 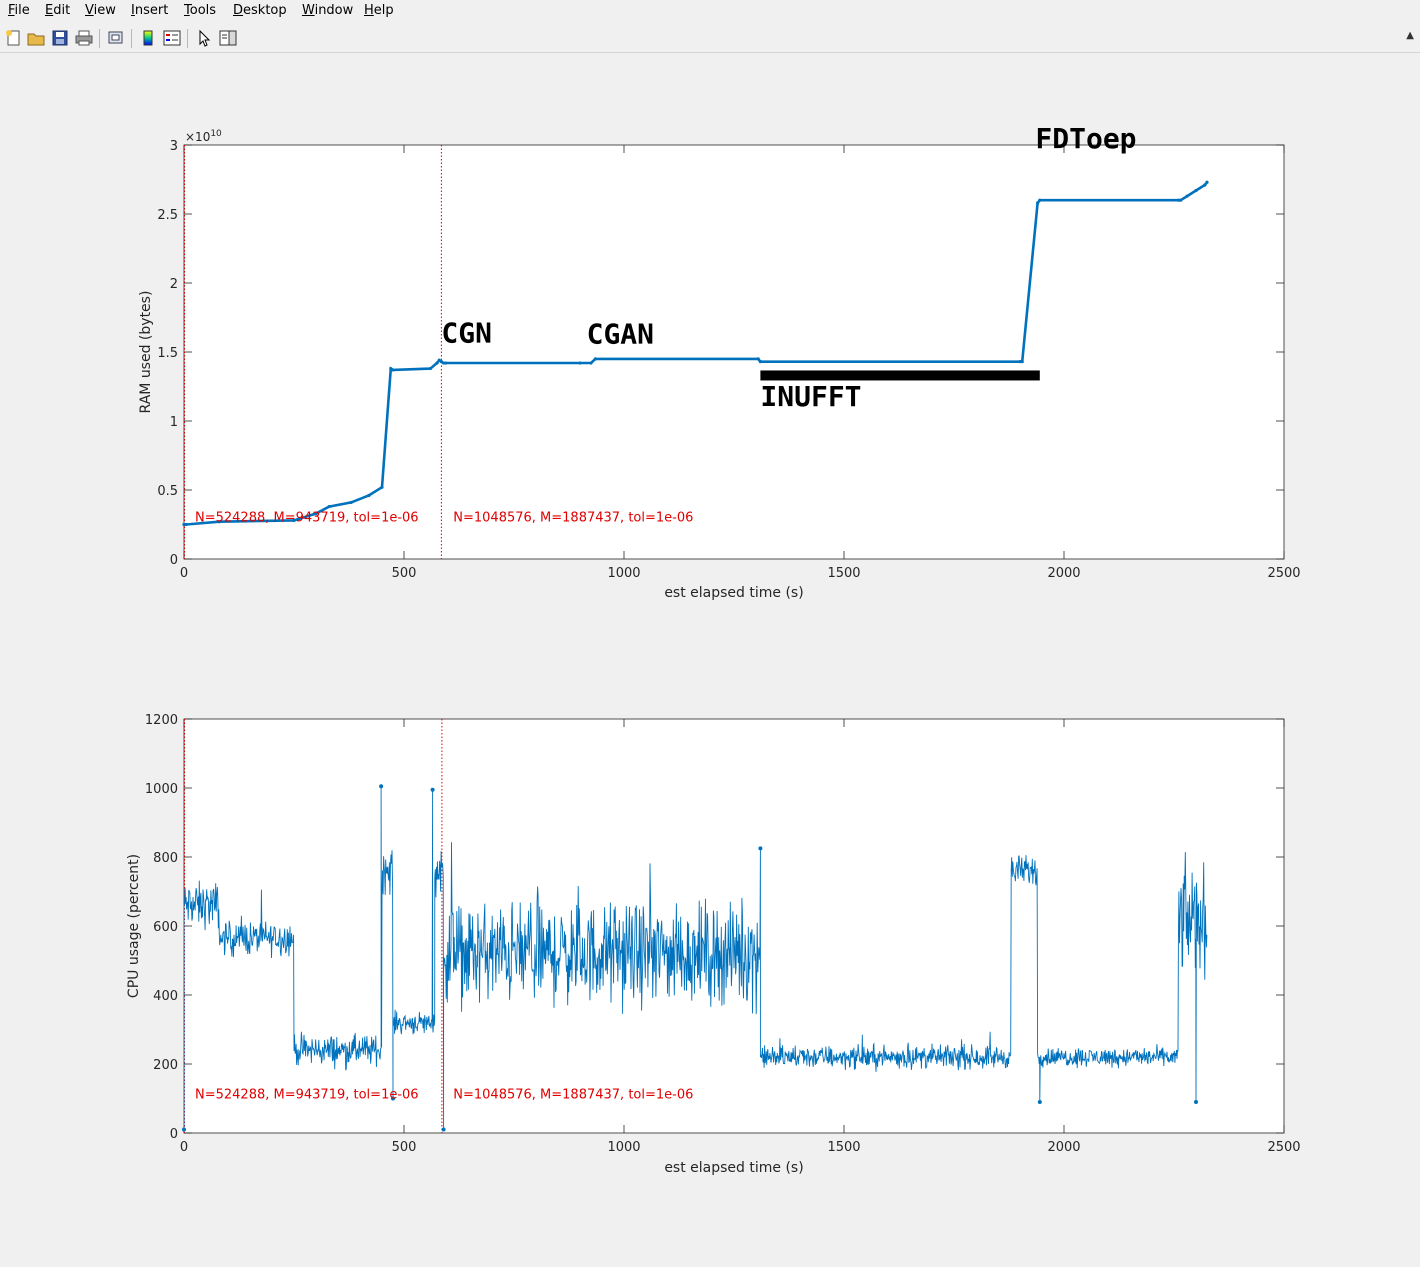 I want to click on ram-phase-label-cgan: CGAN, so click(x=620, y=334).